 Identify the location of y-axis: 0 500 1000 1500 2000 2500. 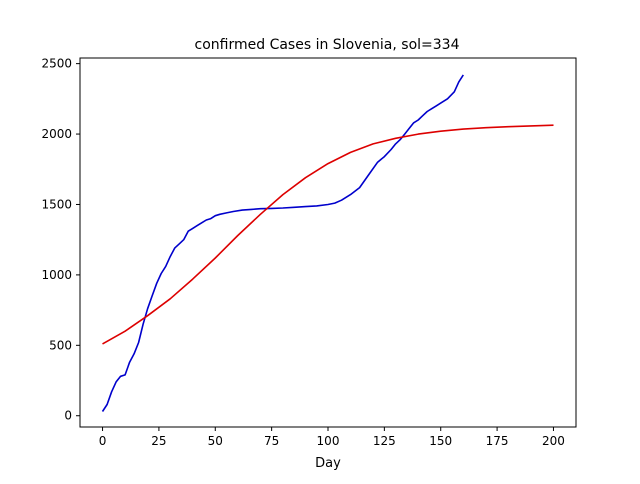
(60, 240).